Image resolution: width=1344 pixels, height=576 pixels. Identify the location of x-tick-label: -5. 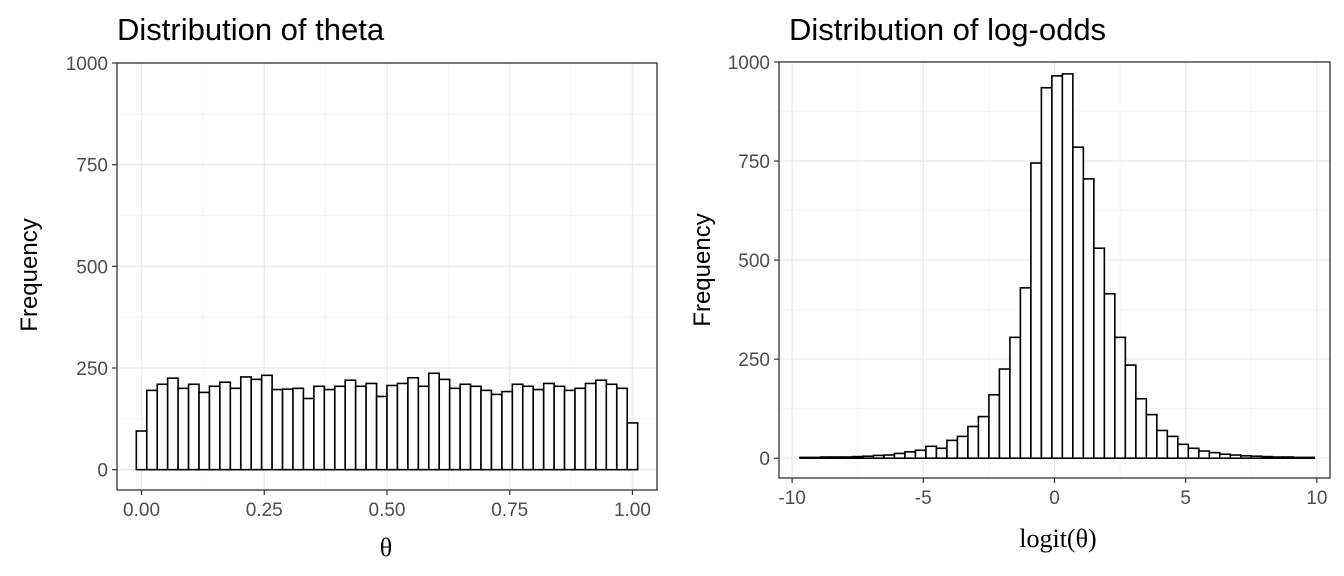
(923, 498).